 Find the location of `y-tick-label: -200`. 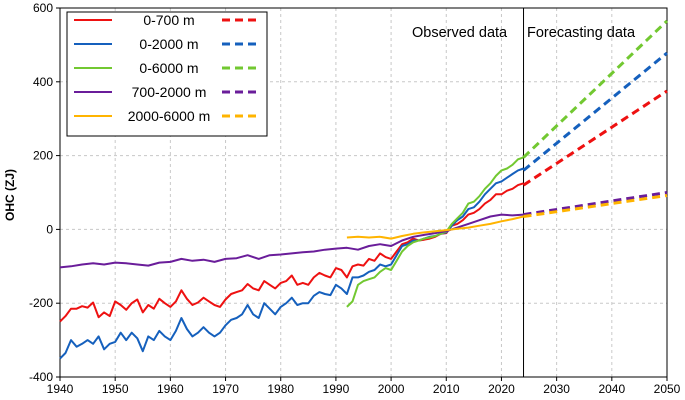

y-tick-label: -200 is located at coordinates (41, 303).